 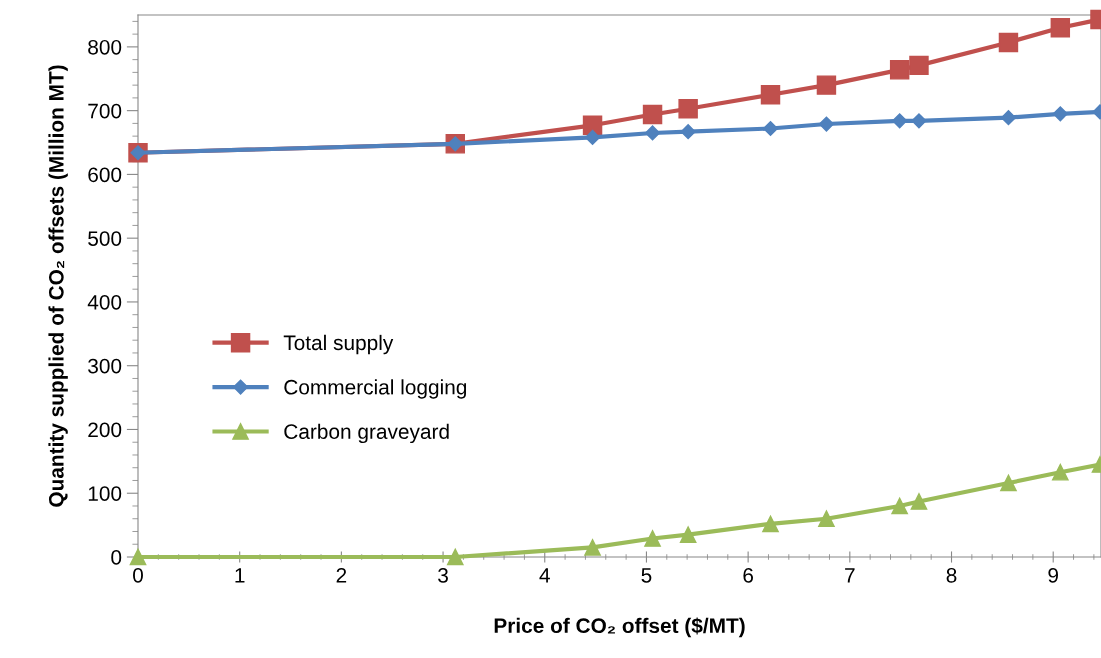 What do you see at coordinates (646, 575) in the screenshot?
I see `x-tick-label: 5` at bounding box center [646, 575].